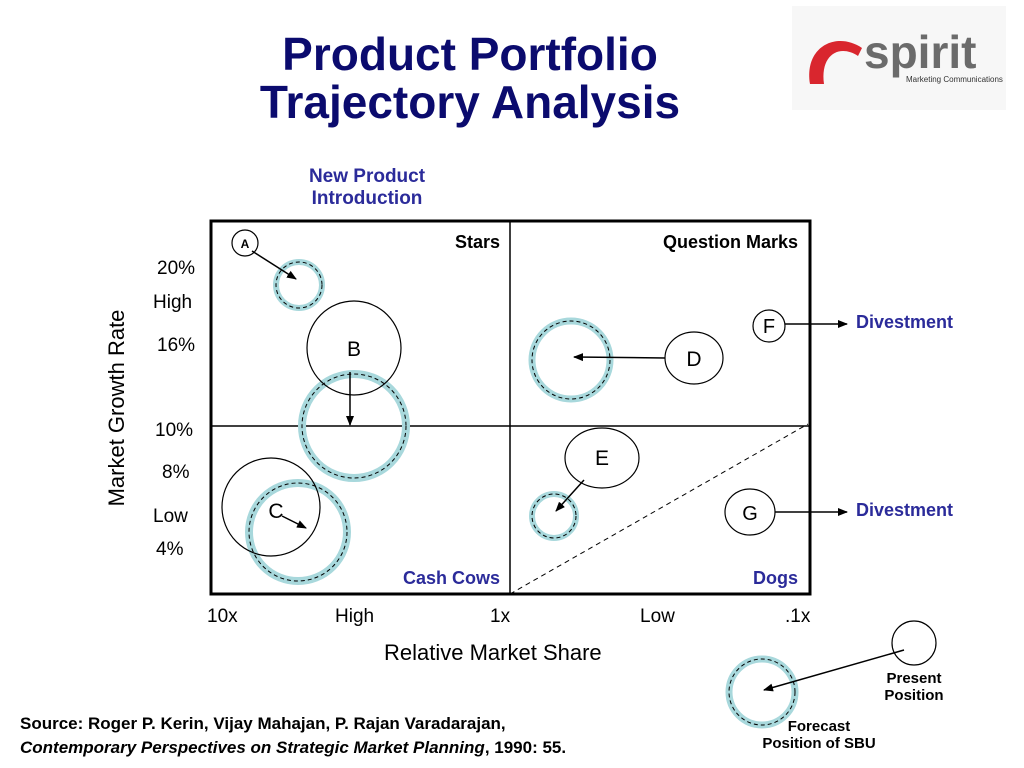  What do you see at coordinates (619, 357) in the screenshot?
I see `arrow-d` at bounding box center [619, 357].